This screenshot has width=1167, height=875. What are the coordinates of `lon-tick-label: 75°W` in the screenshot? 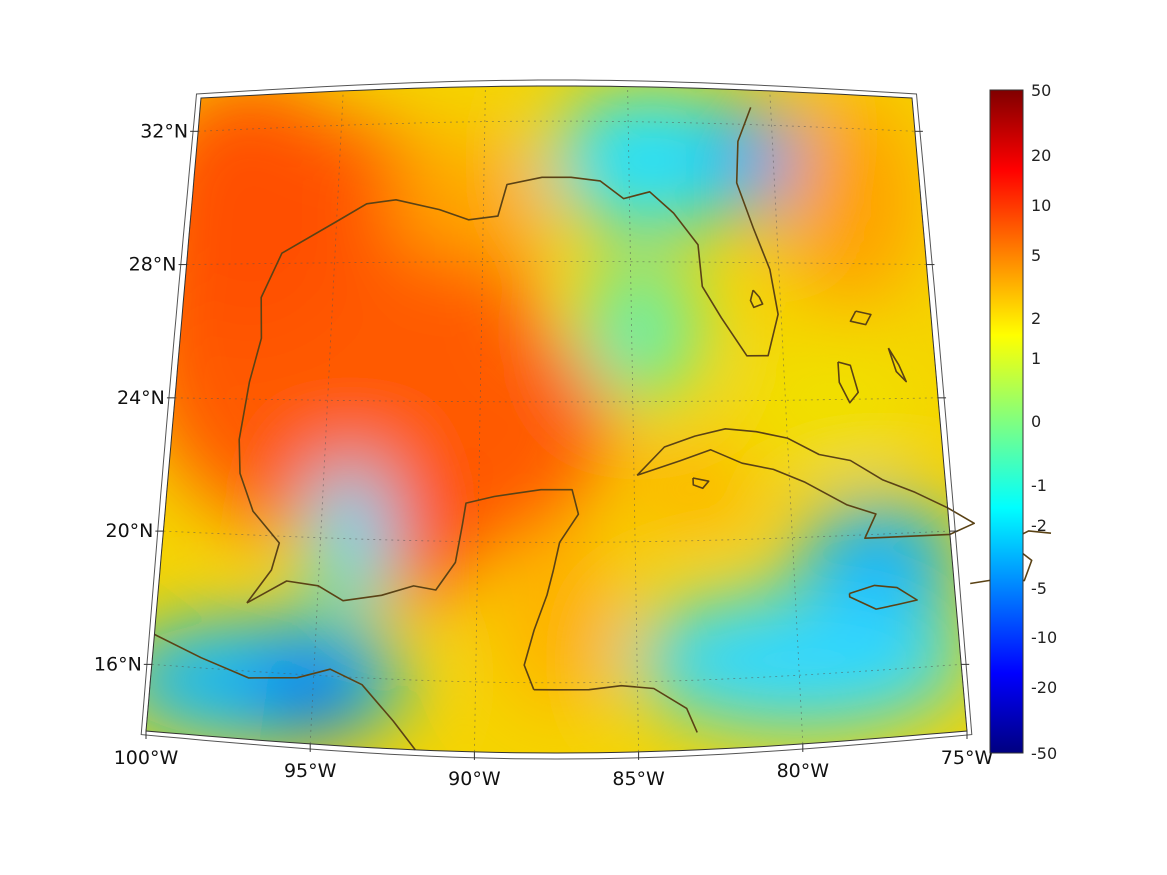 It's located at (967, 758).